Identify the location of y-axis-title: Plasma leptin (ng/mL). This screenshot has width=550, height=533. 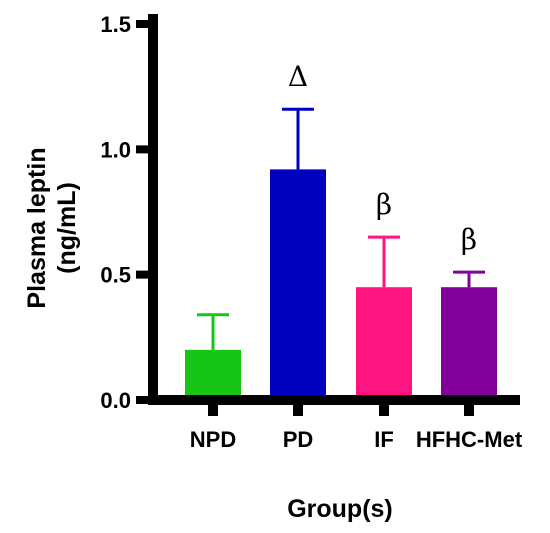
(52, 227).